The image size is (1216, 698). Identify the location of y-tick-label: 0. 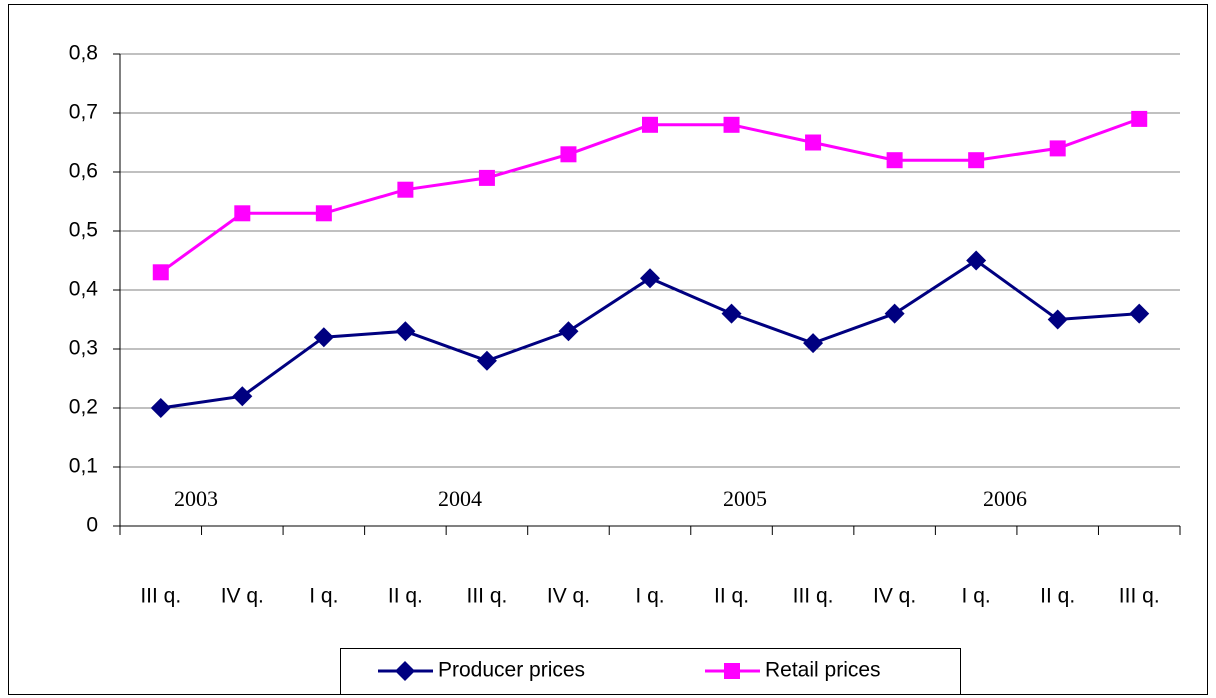
(92, 525).